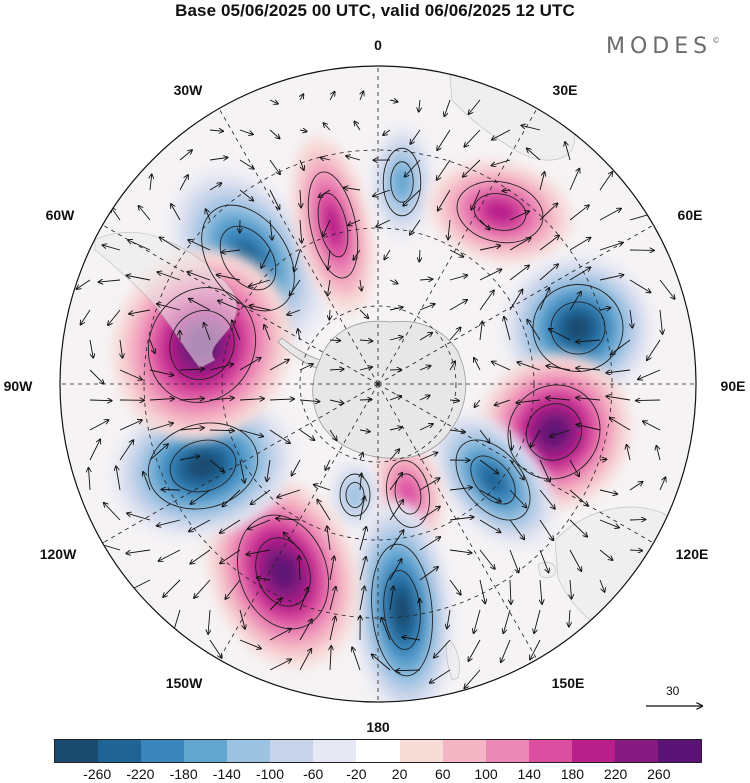 This screenshot has width=750, height=783. I want to click on anomaly-level, so click(554, 432).